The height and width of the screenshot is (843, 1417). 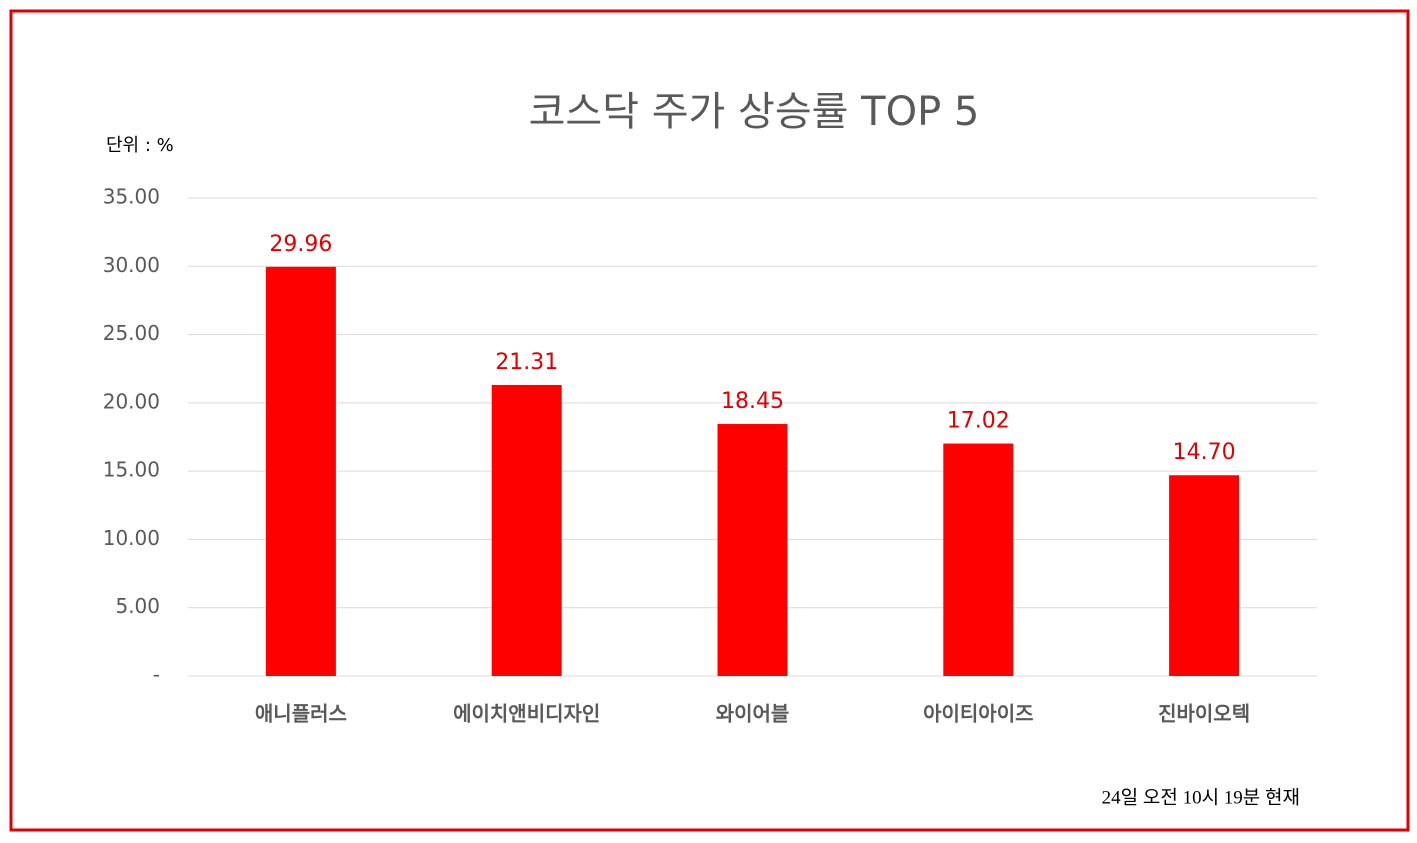 I want to click on unit-label: 단위 : %, so click(x=140, y=145).